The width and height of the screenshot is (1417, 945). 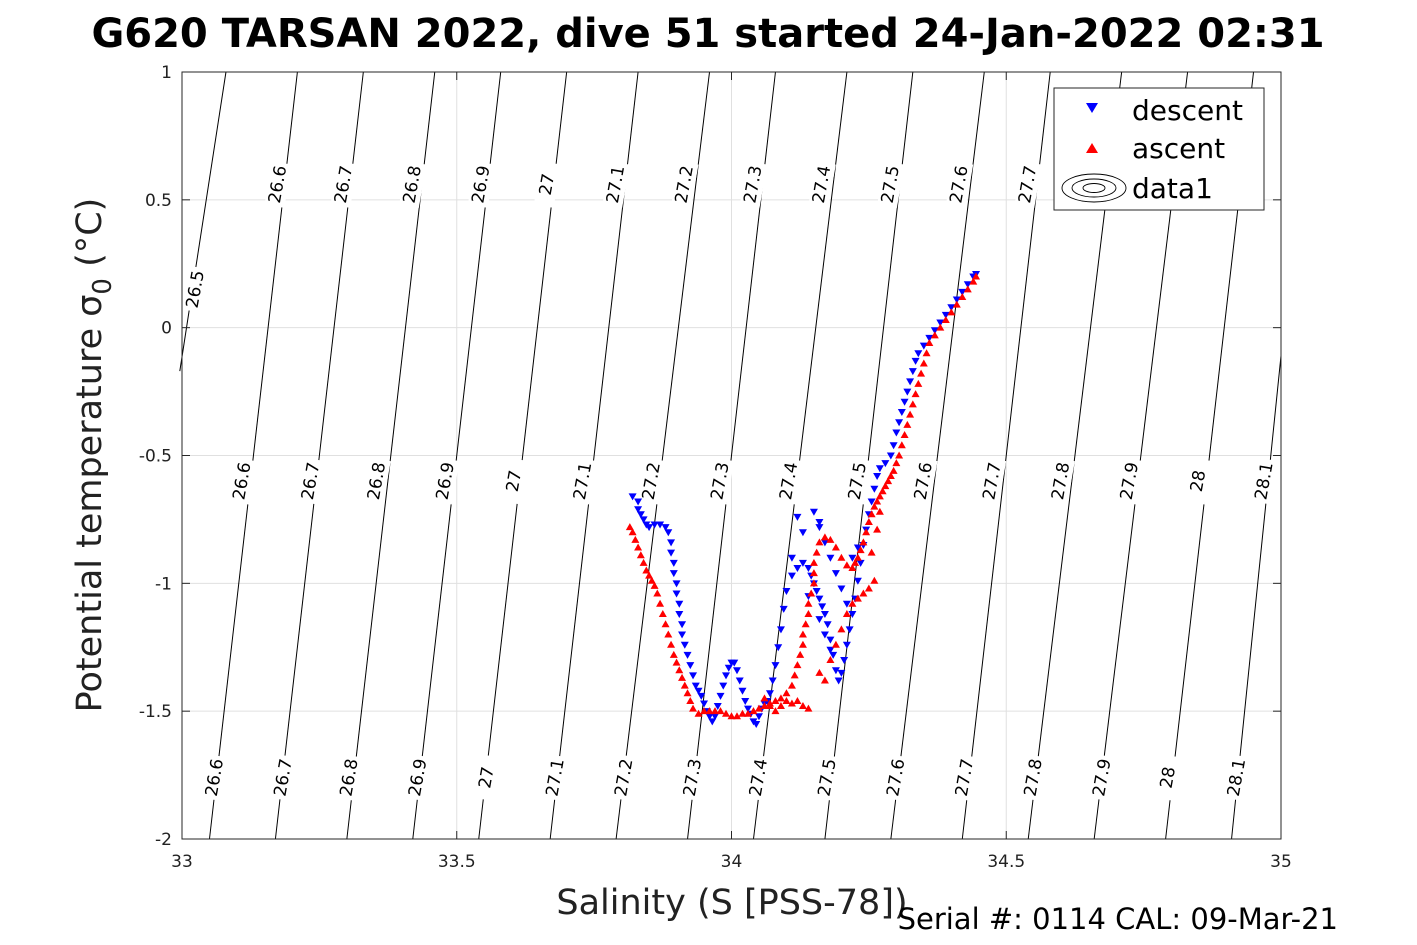 I want to click on y-tick-label: -1, so click(x=163, y=584).